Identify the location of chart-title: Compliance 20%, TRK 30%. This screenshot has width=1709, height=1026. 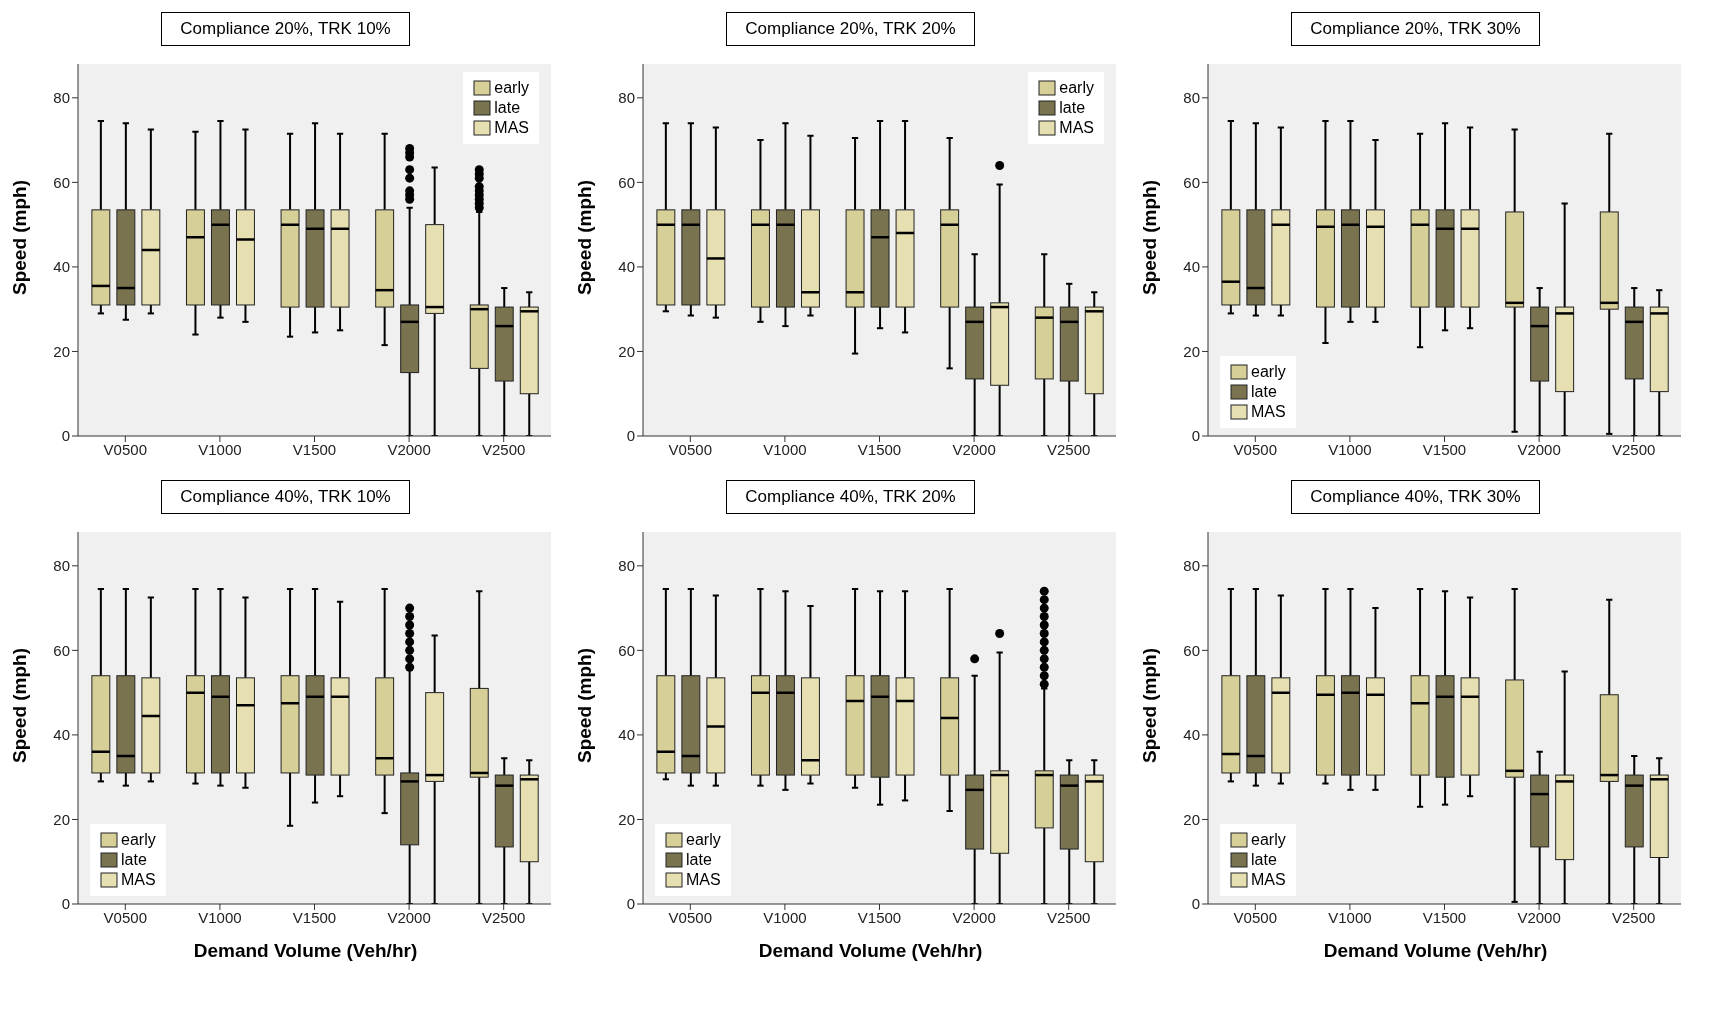
(1415, 29).